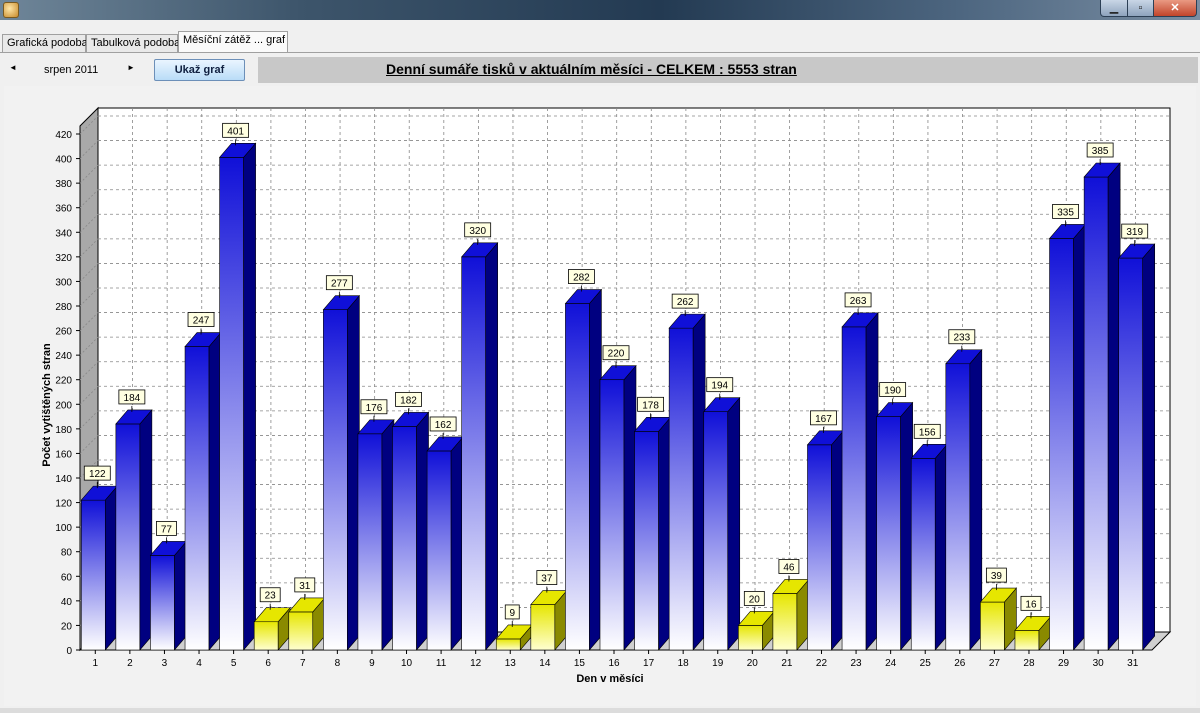 This screenshot has width=1200, height=713. I want to click on previous-month-icon: ◄, so click(13, 67).